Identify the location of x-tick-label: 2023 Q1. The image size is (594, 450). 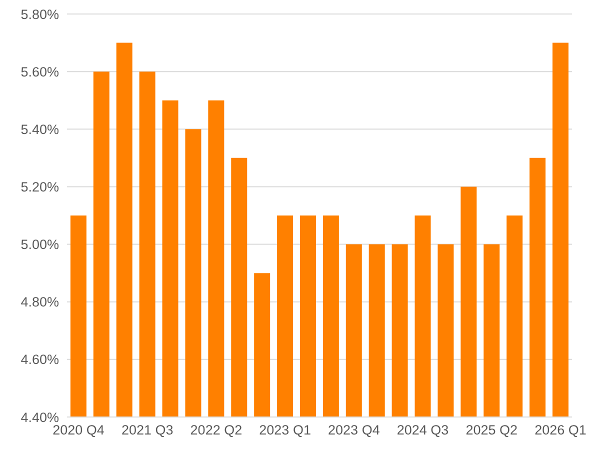
(285, 430).